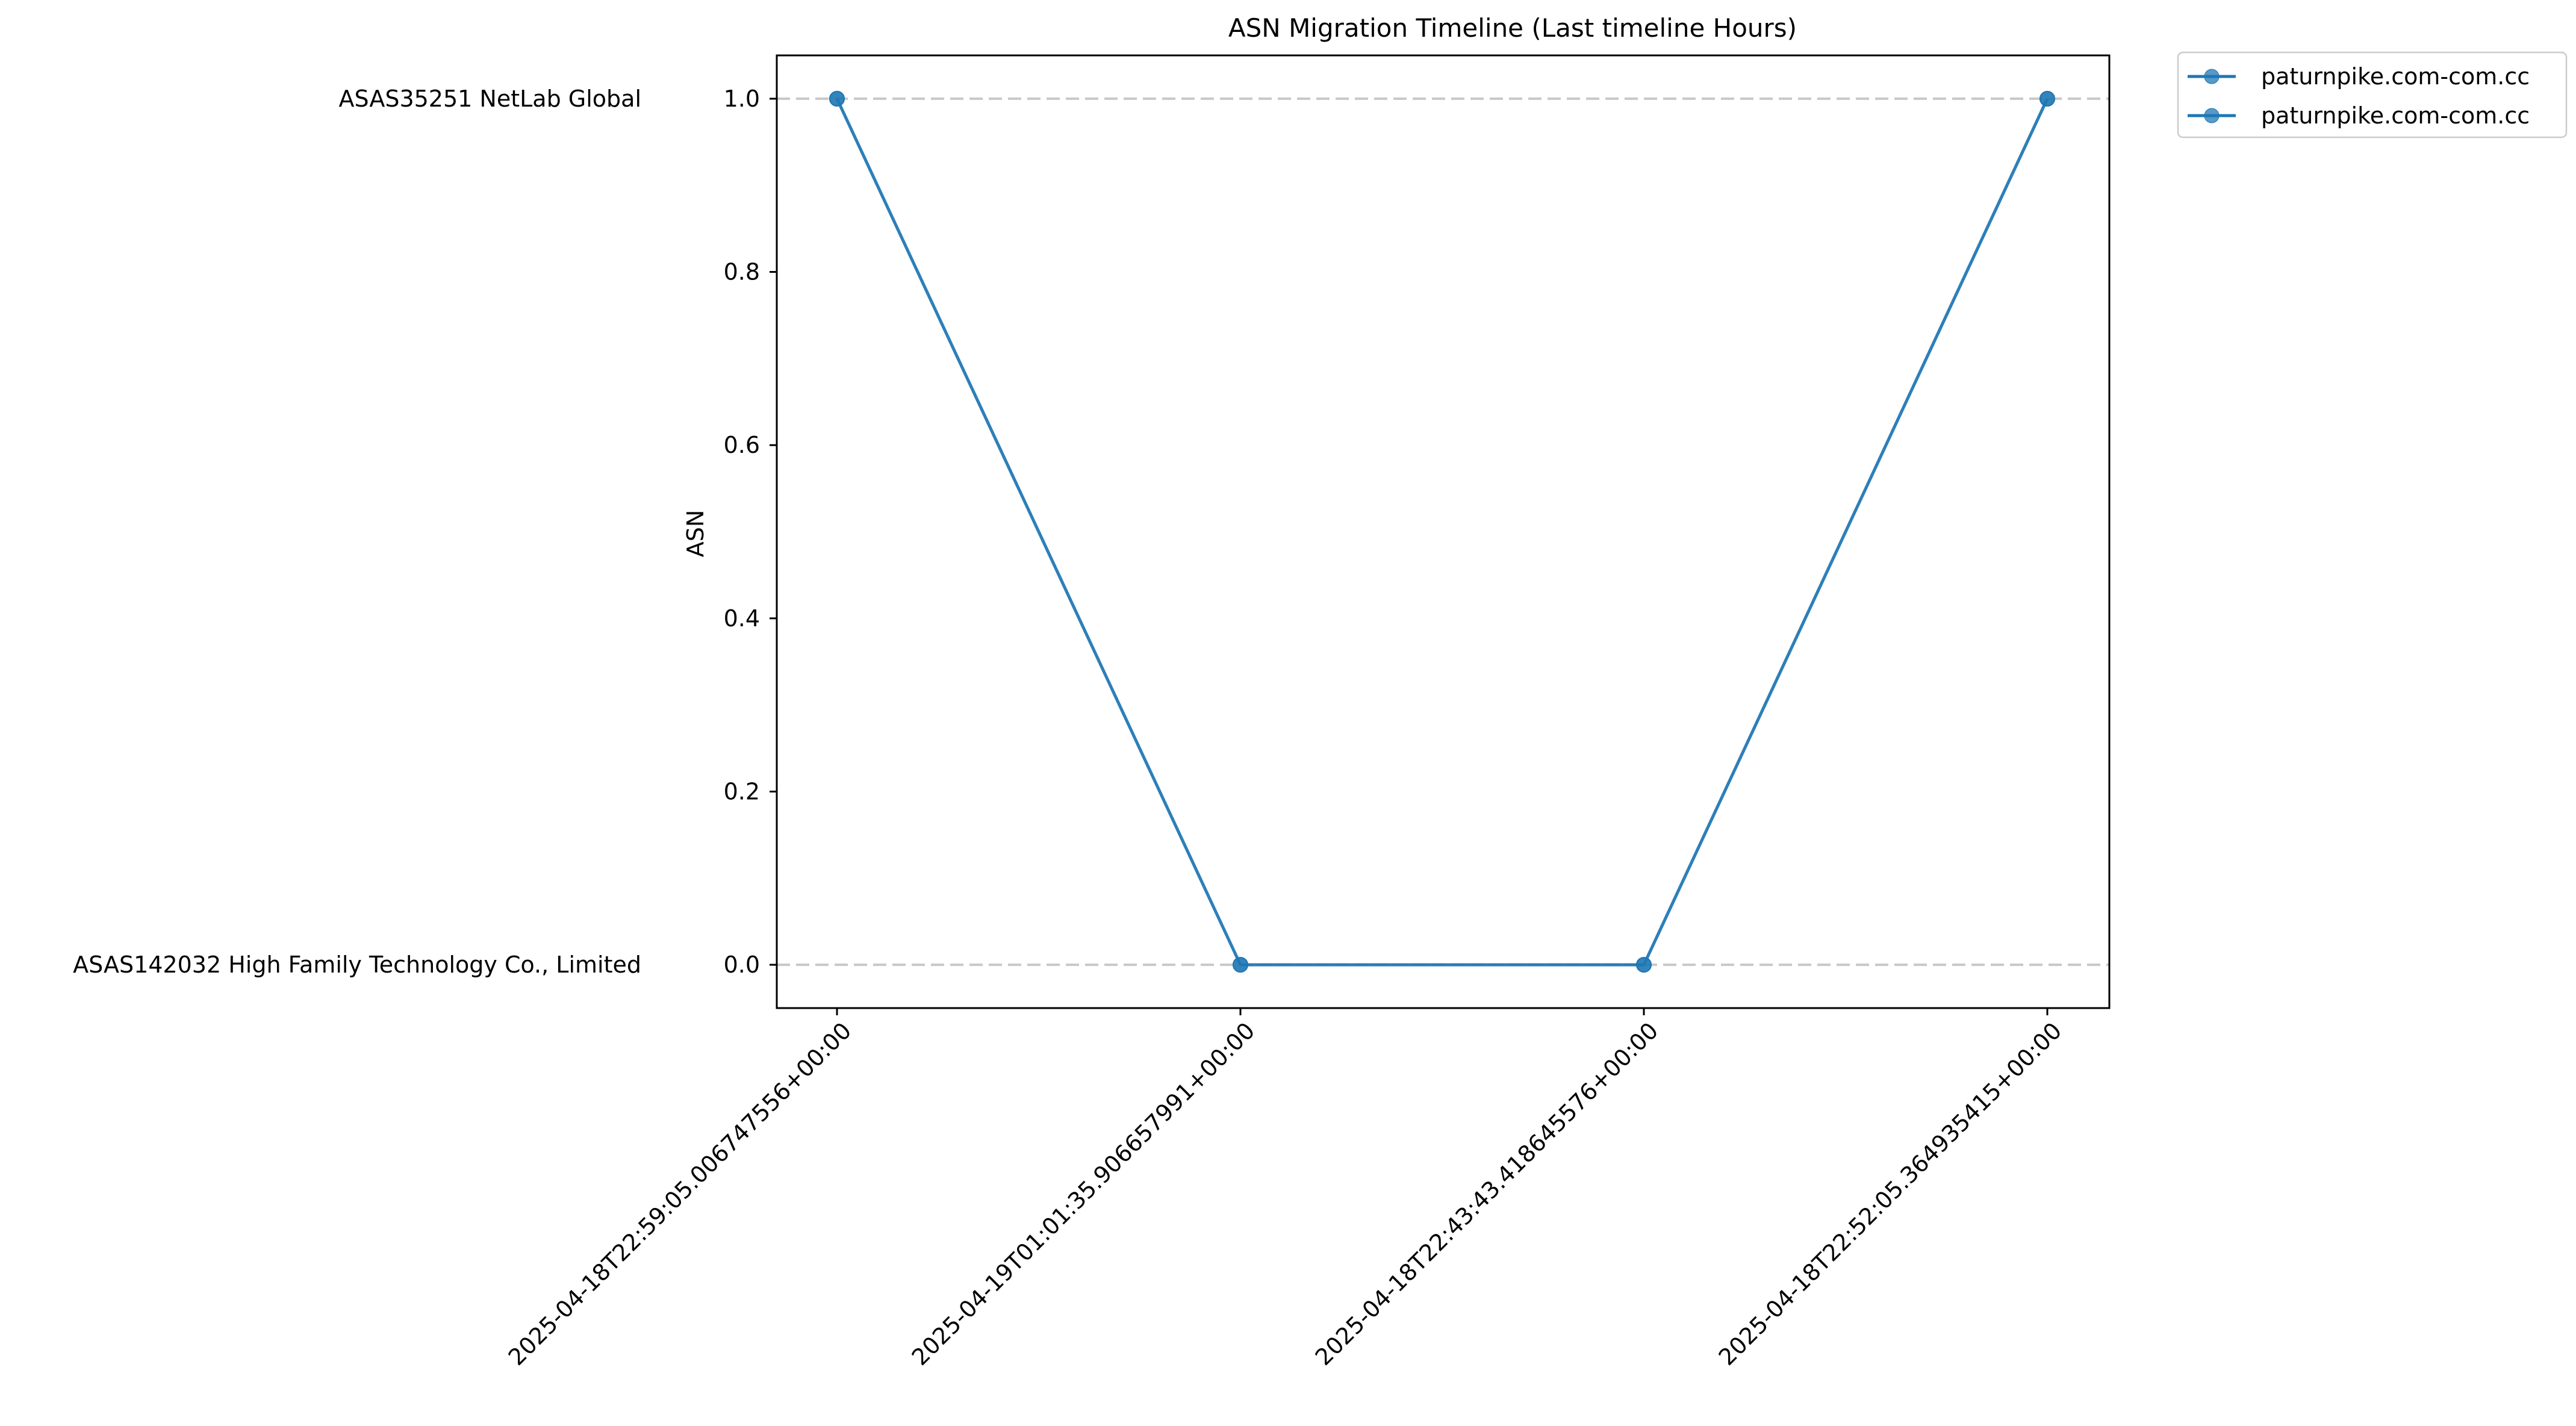  I want to click on y-tick-label: 0.0, so click(742, 964).